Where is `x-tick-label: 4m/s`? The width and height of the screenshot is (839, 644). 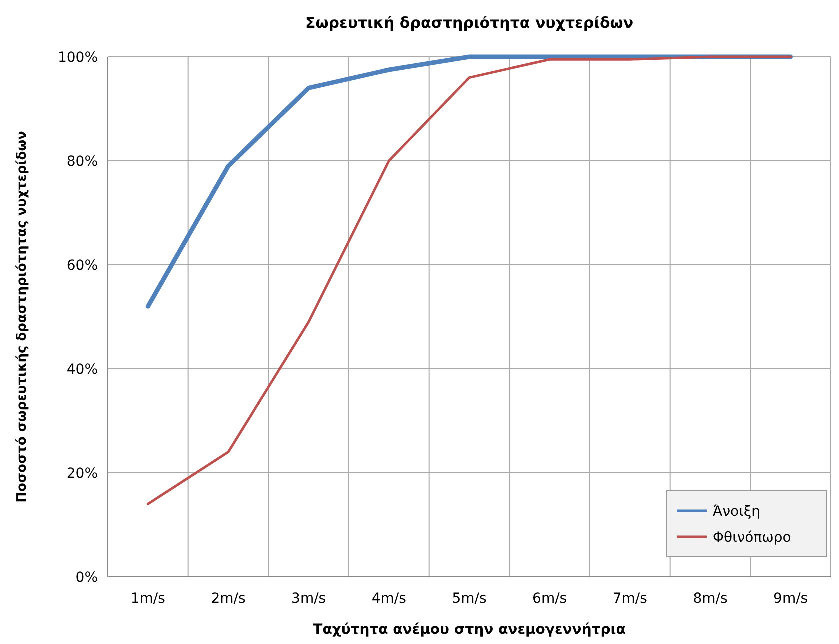
x-tick-label: 4m/s is located at coordinates (389, 599).